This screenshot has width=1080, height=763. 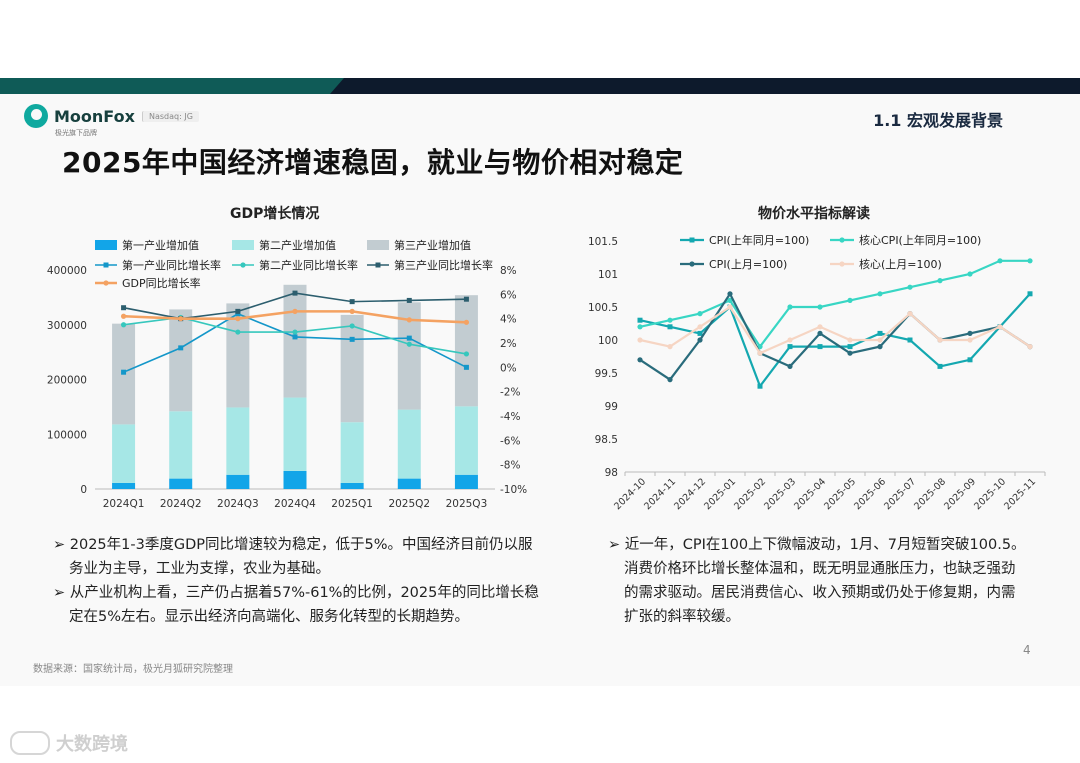 What do you see at coordinates (810, 494) in the screenshot?
I see `cpi-x-tick: 2025-04` at bounding box center [810, 494].